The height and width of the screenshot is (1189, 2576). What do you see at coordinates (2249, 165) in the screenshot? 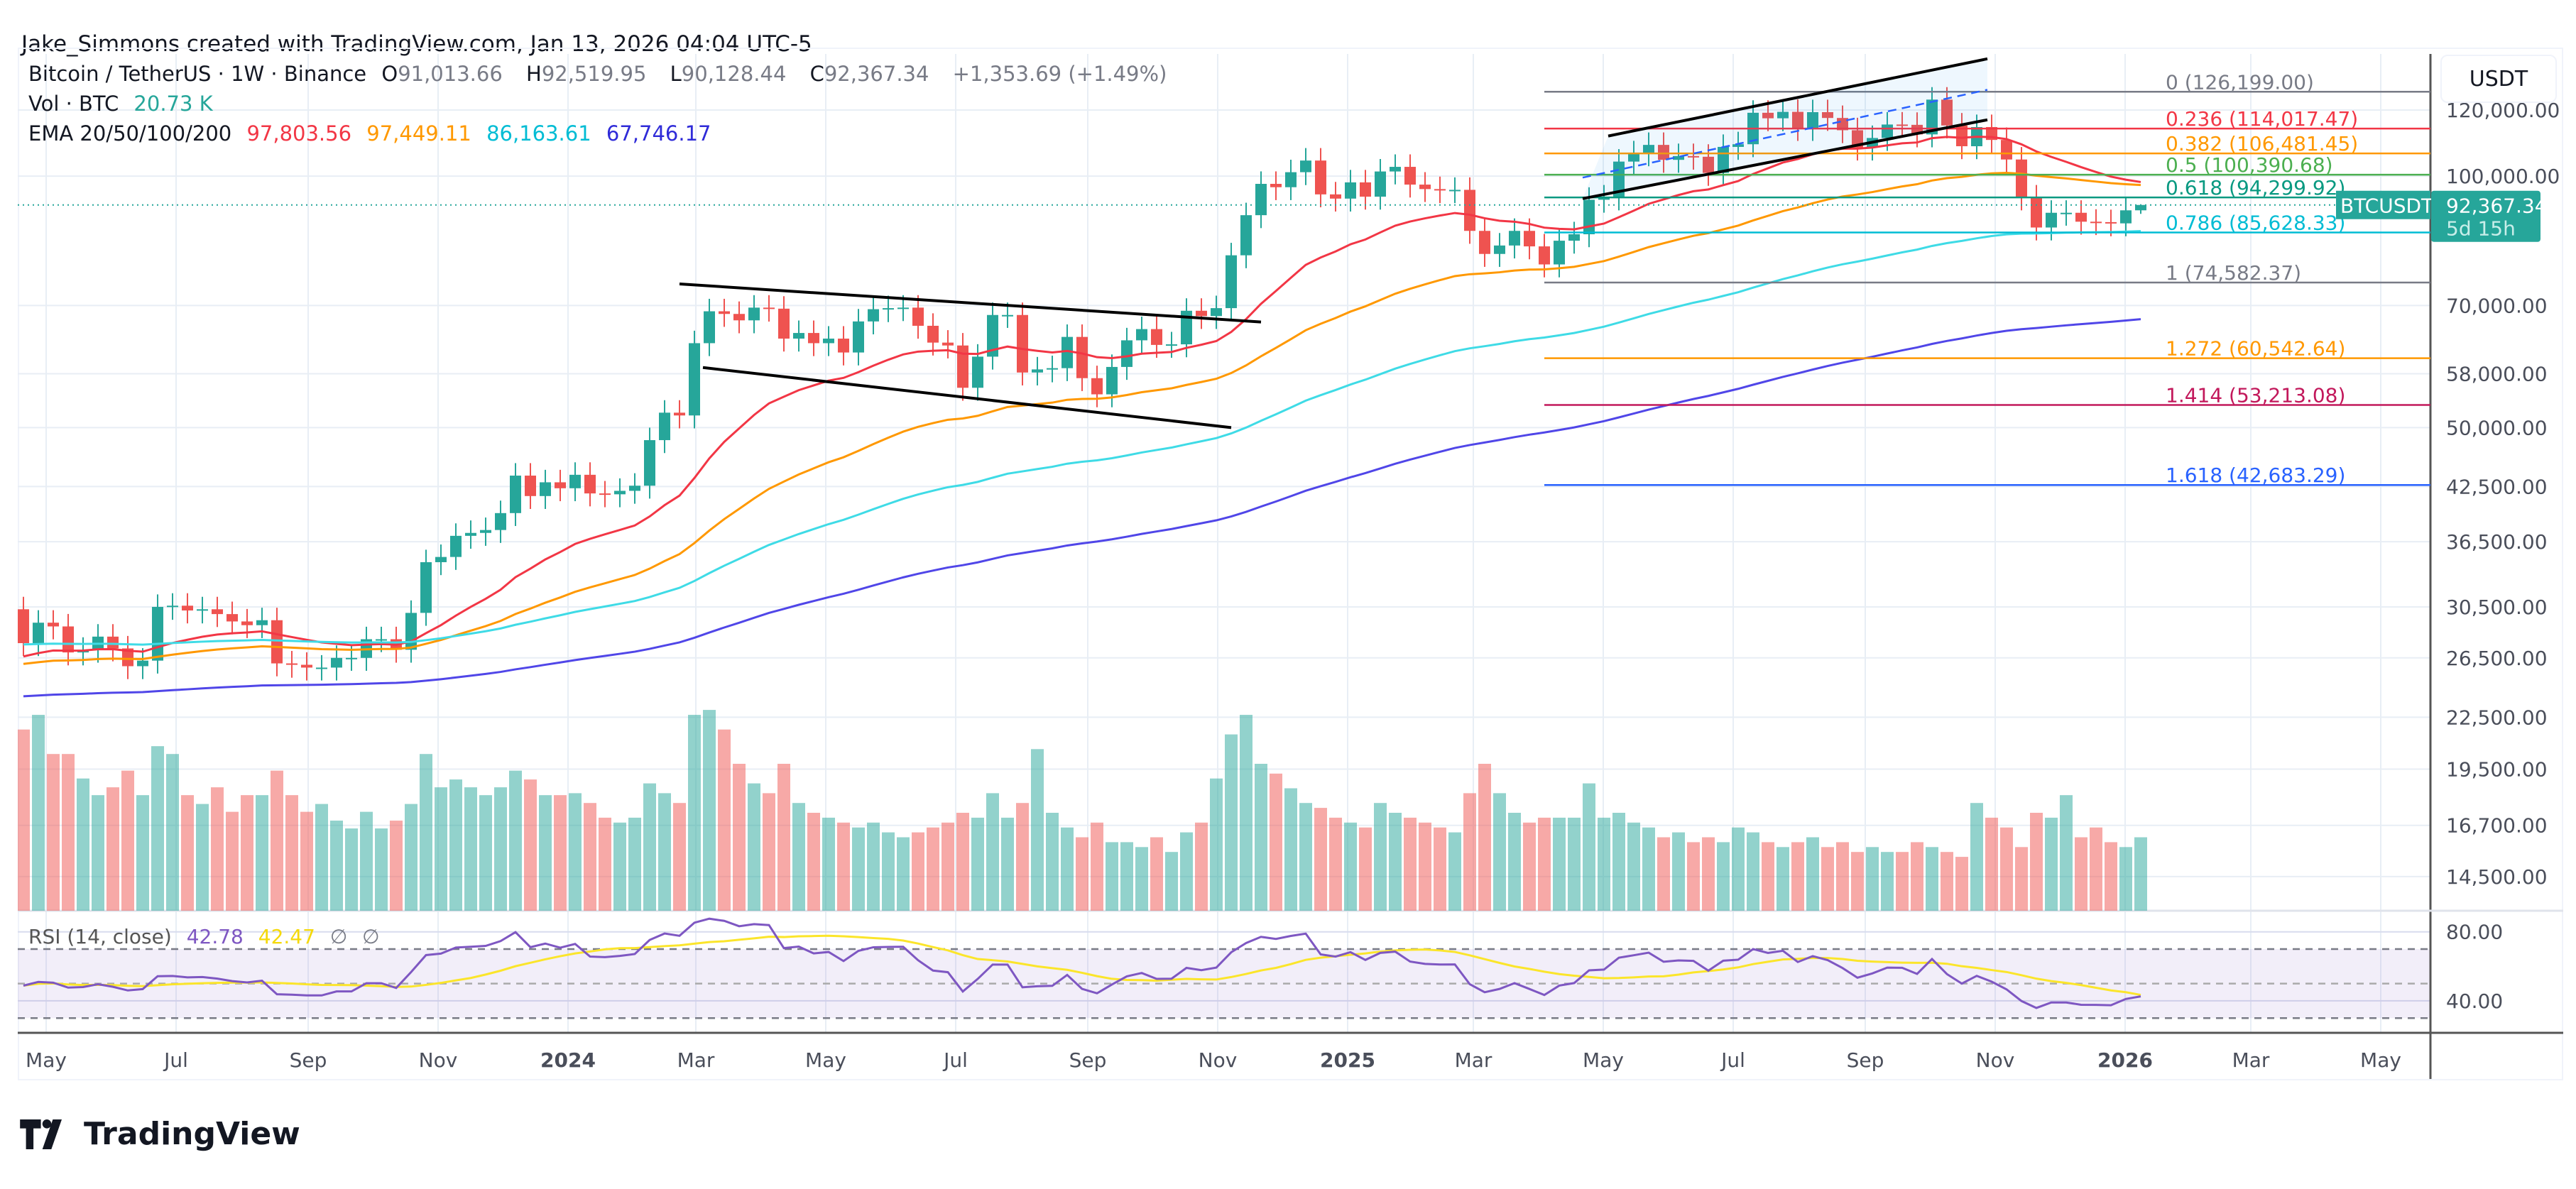
I see `fib-level-label: 0.5 (100,390.68)` at bounding box center [2249, 165].